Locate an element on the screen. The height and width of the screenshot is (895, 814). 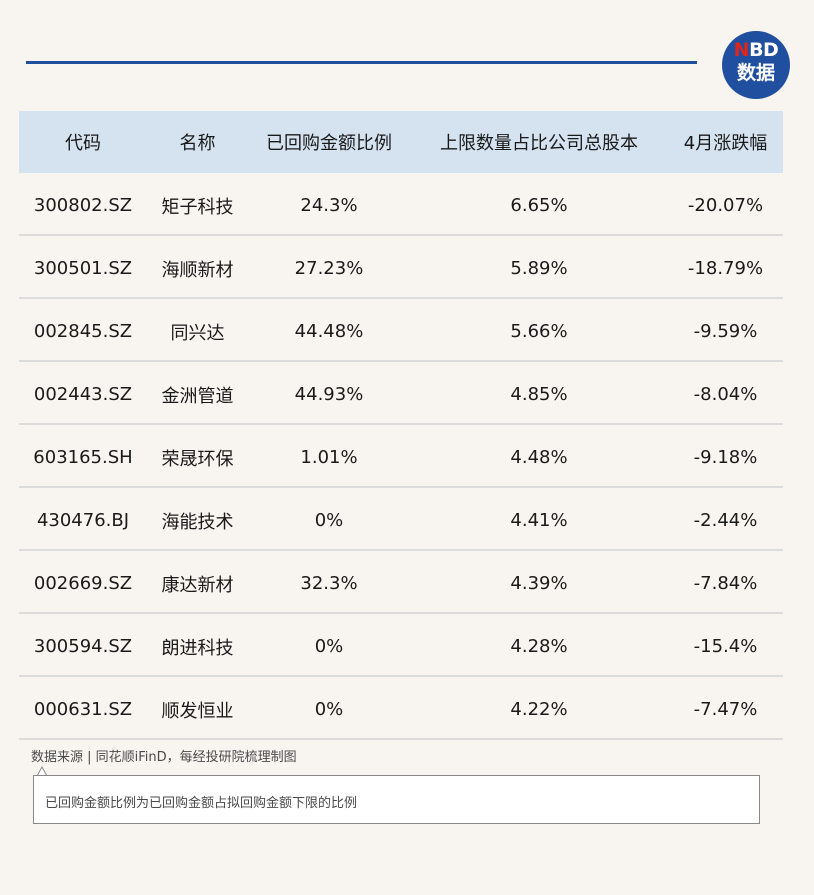
cell-cap-share-ratio: 4.48% is located at coordinates (539, 457).